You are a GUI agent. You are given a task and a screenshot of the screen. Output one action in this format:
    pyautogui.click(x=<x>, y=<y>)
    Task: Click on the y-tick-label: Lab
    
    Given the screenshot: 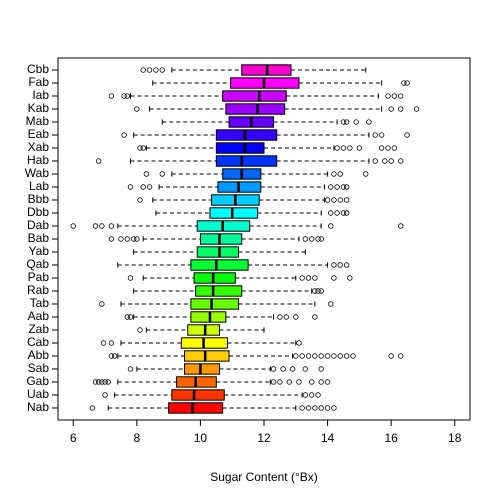 What is the action you would take?
    pyautogui.click(x=39, y=186)
    